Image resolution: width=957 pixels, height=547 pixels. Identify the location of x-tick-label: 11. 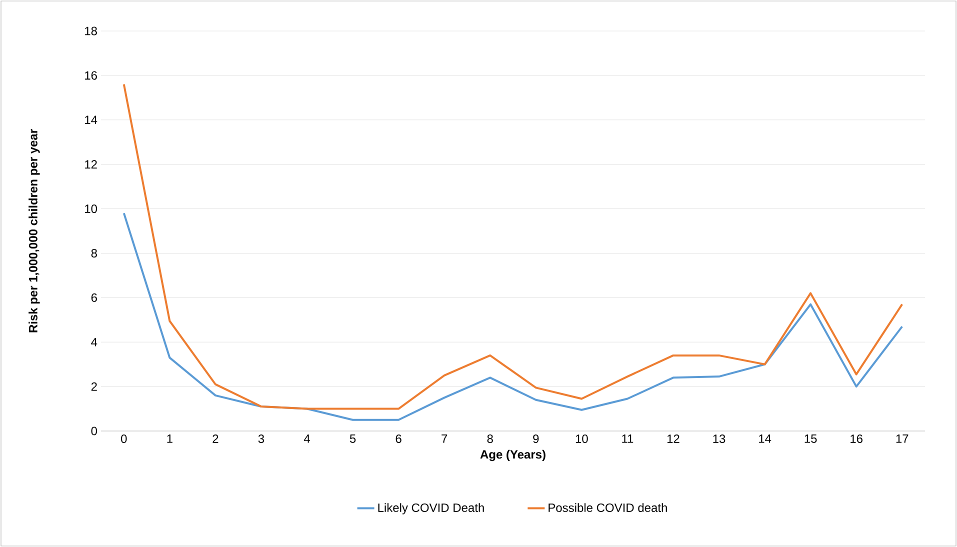
(628, 438).